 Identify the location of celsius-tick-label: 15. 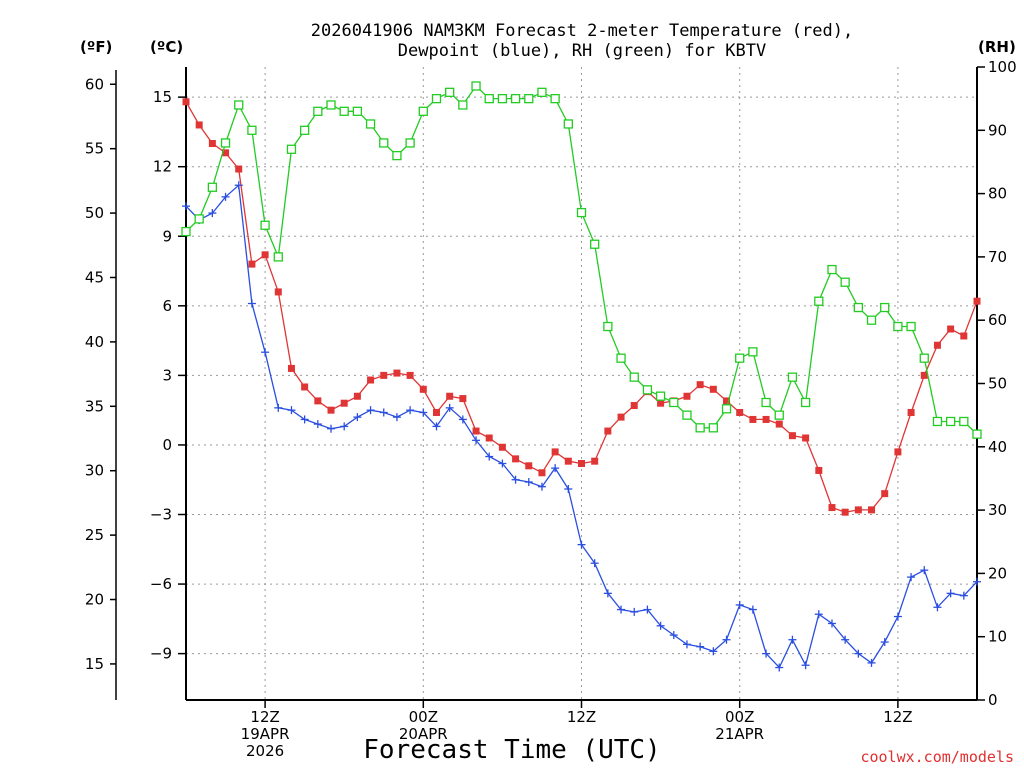
(162, 97).